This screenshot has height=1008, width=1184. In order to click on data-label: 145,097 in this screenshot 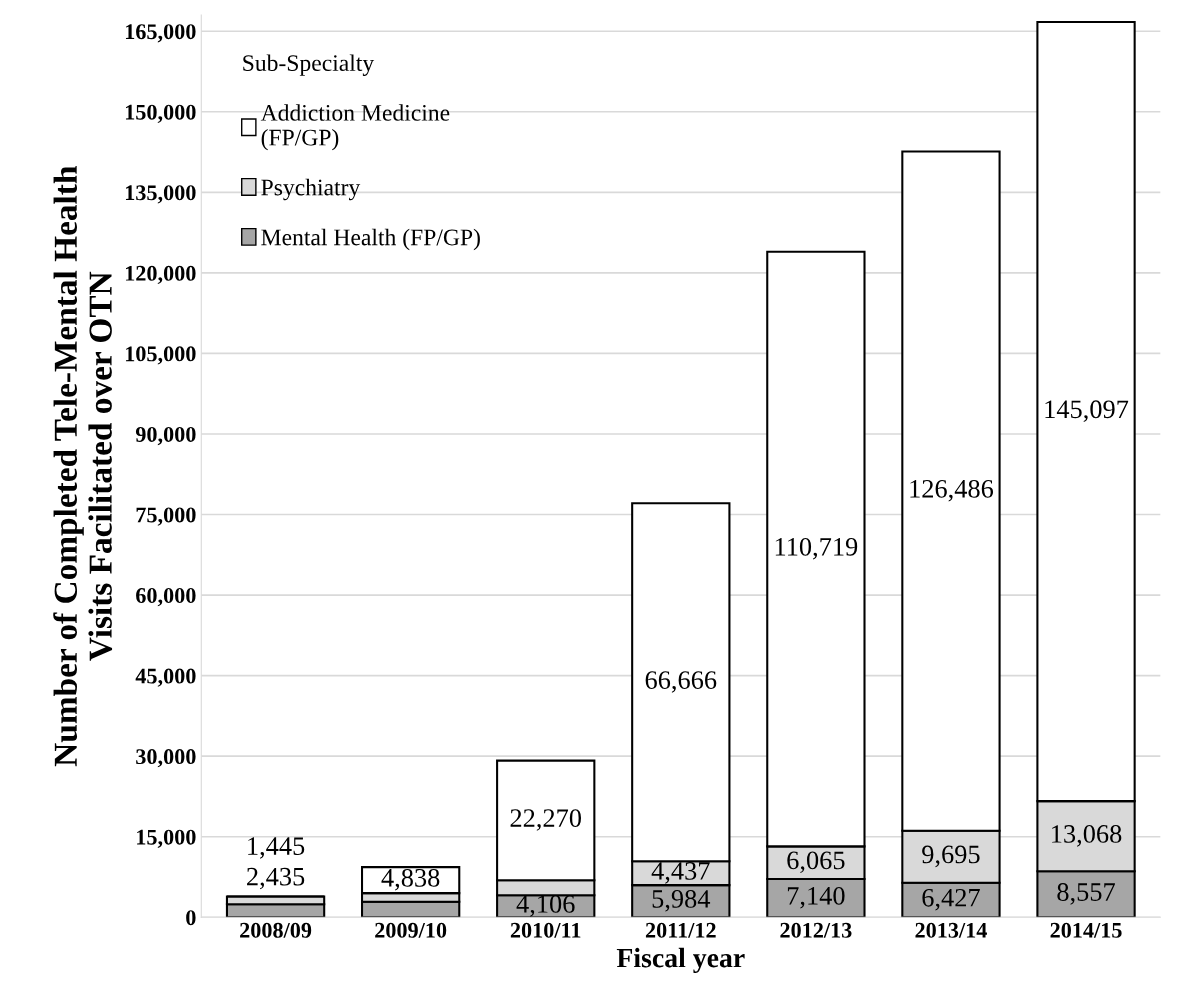, I will do `click(1087, 411)`.